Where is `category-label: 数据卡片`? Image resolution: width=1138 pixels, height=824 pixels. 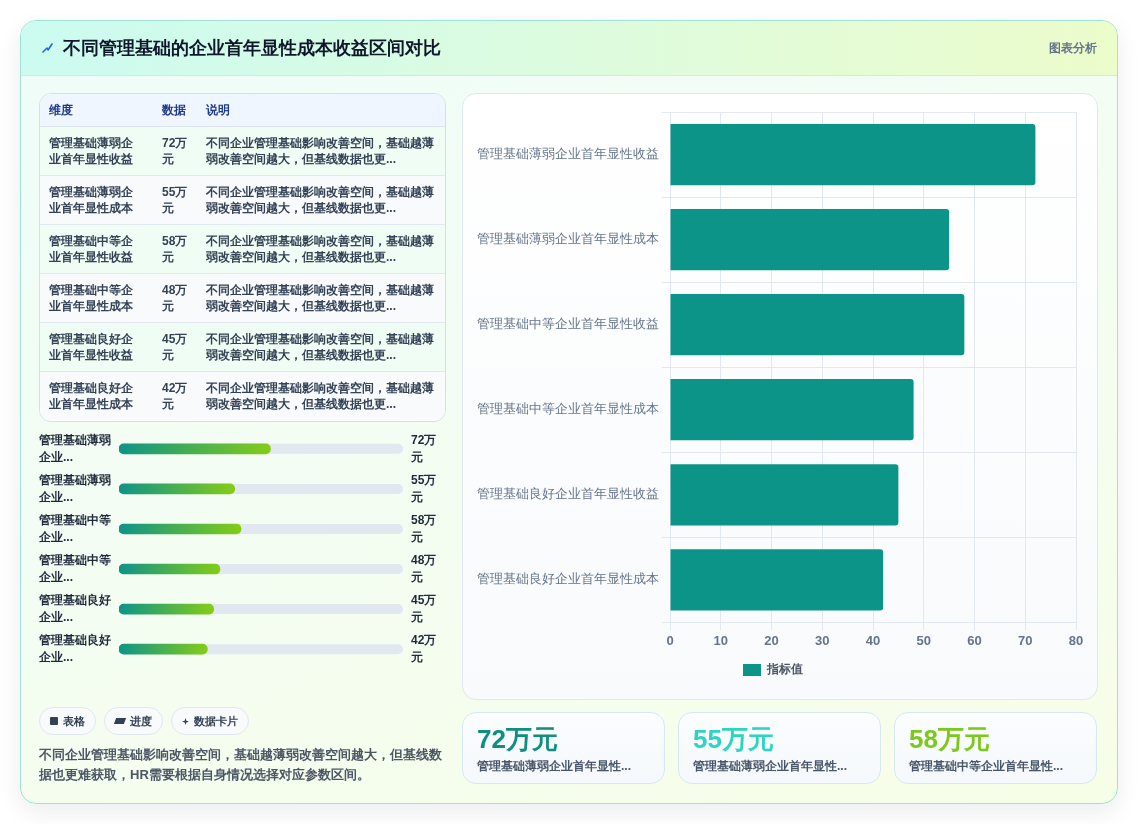 category-label: 数据卡片 is located at coordinates (216, 721).